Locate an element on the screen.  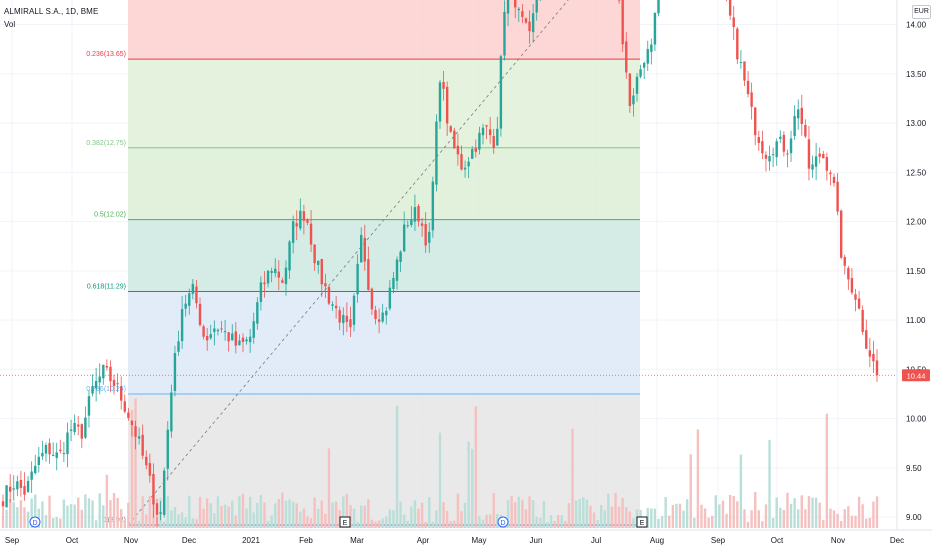
price-tick-label: 11.00 is located at coordinates (916, 320).